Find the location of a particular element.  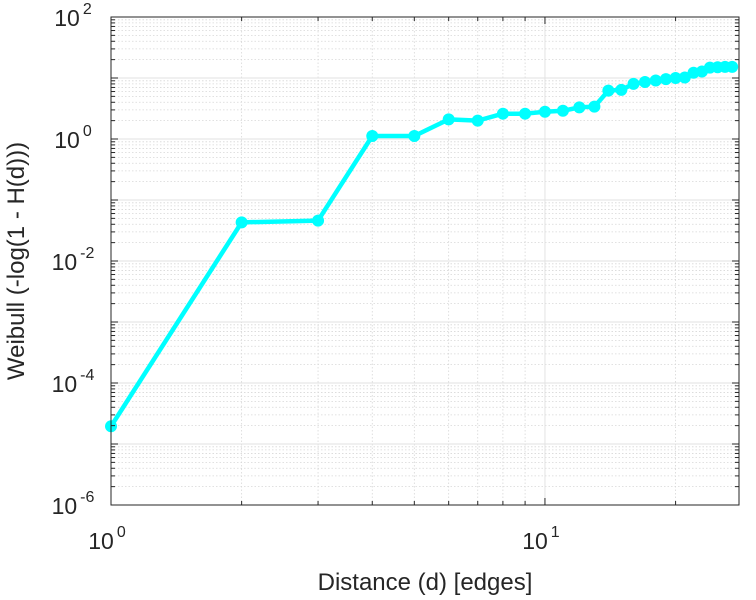

y-tick-label: 10 -4 is located at coordinates (73, 382).